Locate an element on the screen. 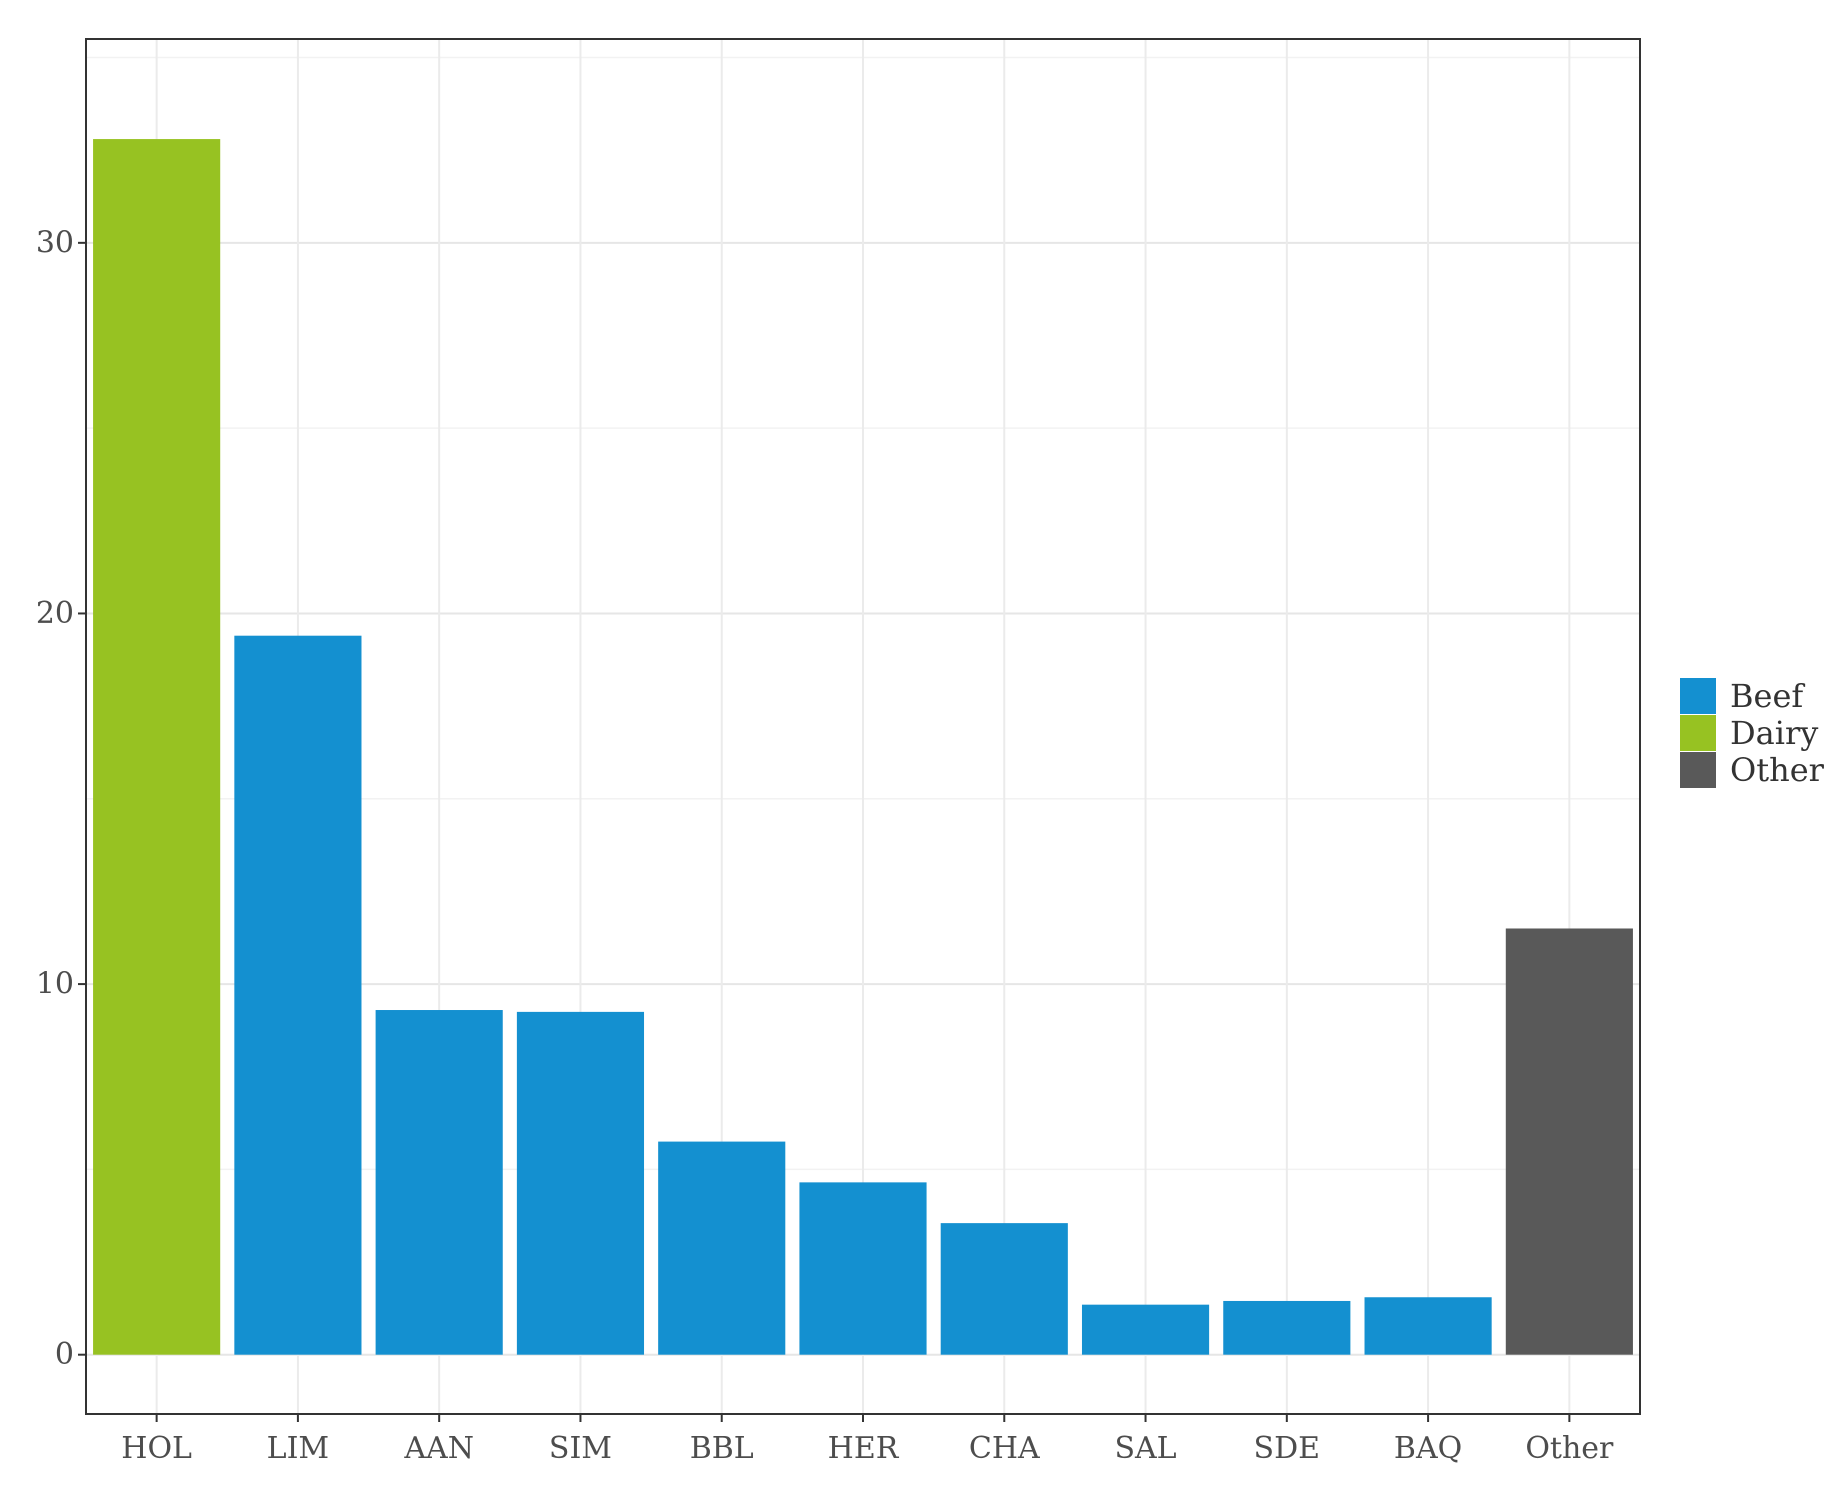 The image size is (1844, 1495). x-tick-label: BBL is located at coordinates (722, 1448).